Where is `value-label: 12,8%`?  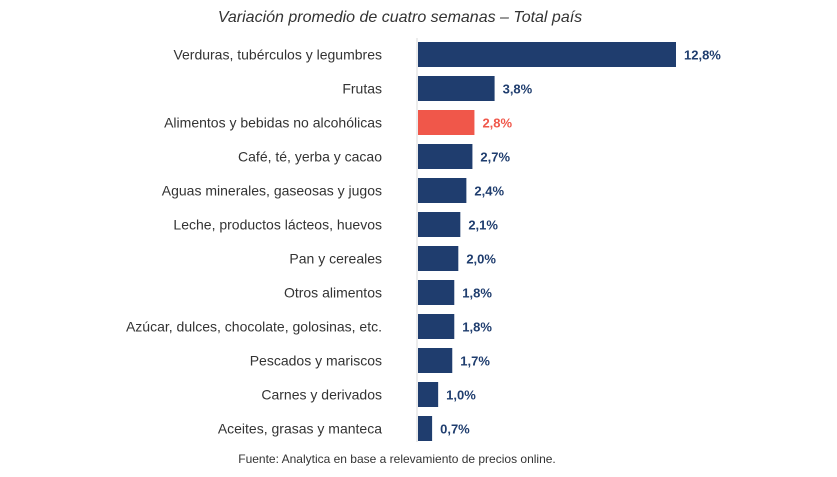
value-label: 12,8% is located at coordinates (702, 55).